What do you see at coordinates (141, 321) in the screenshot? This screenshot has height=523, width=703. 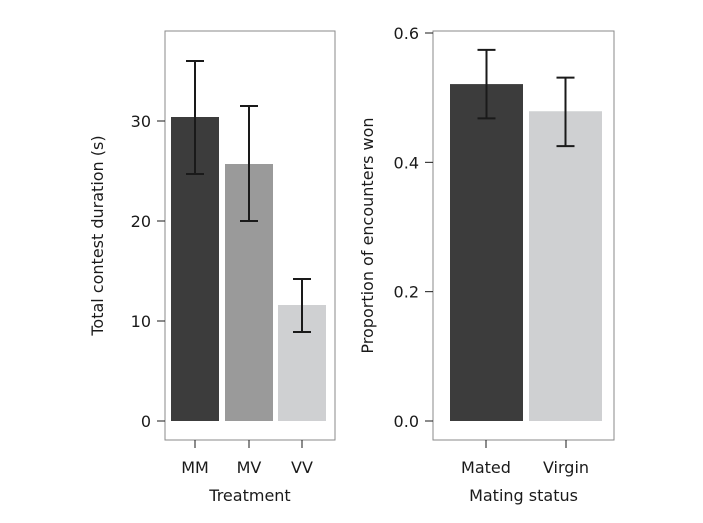 I see `y-tick-label: 10` at bounding box center [141, 321].